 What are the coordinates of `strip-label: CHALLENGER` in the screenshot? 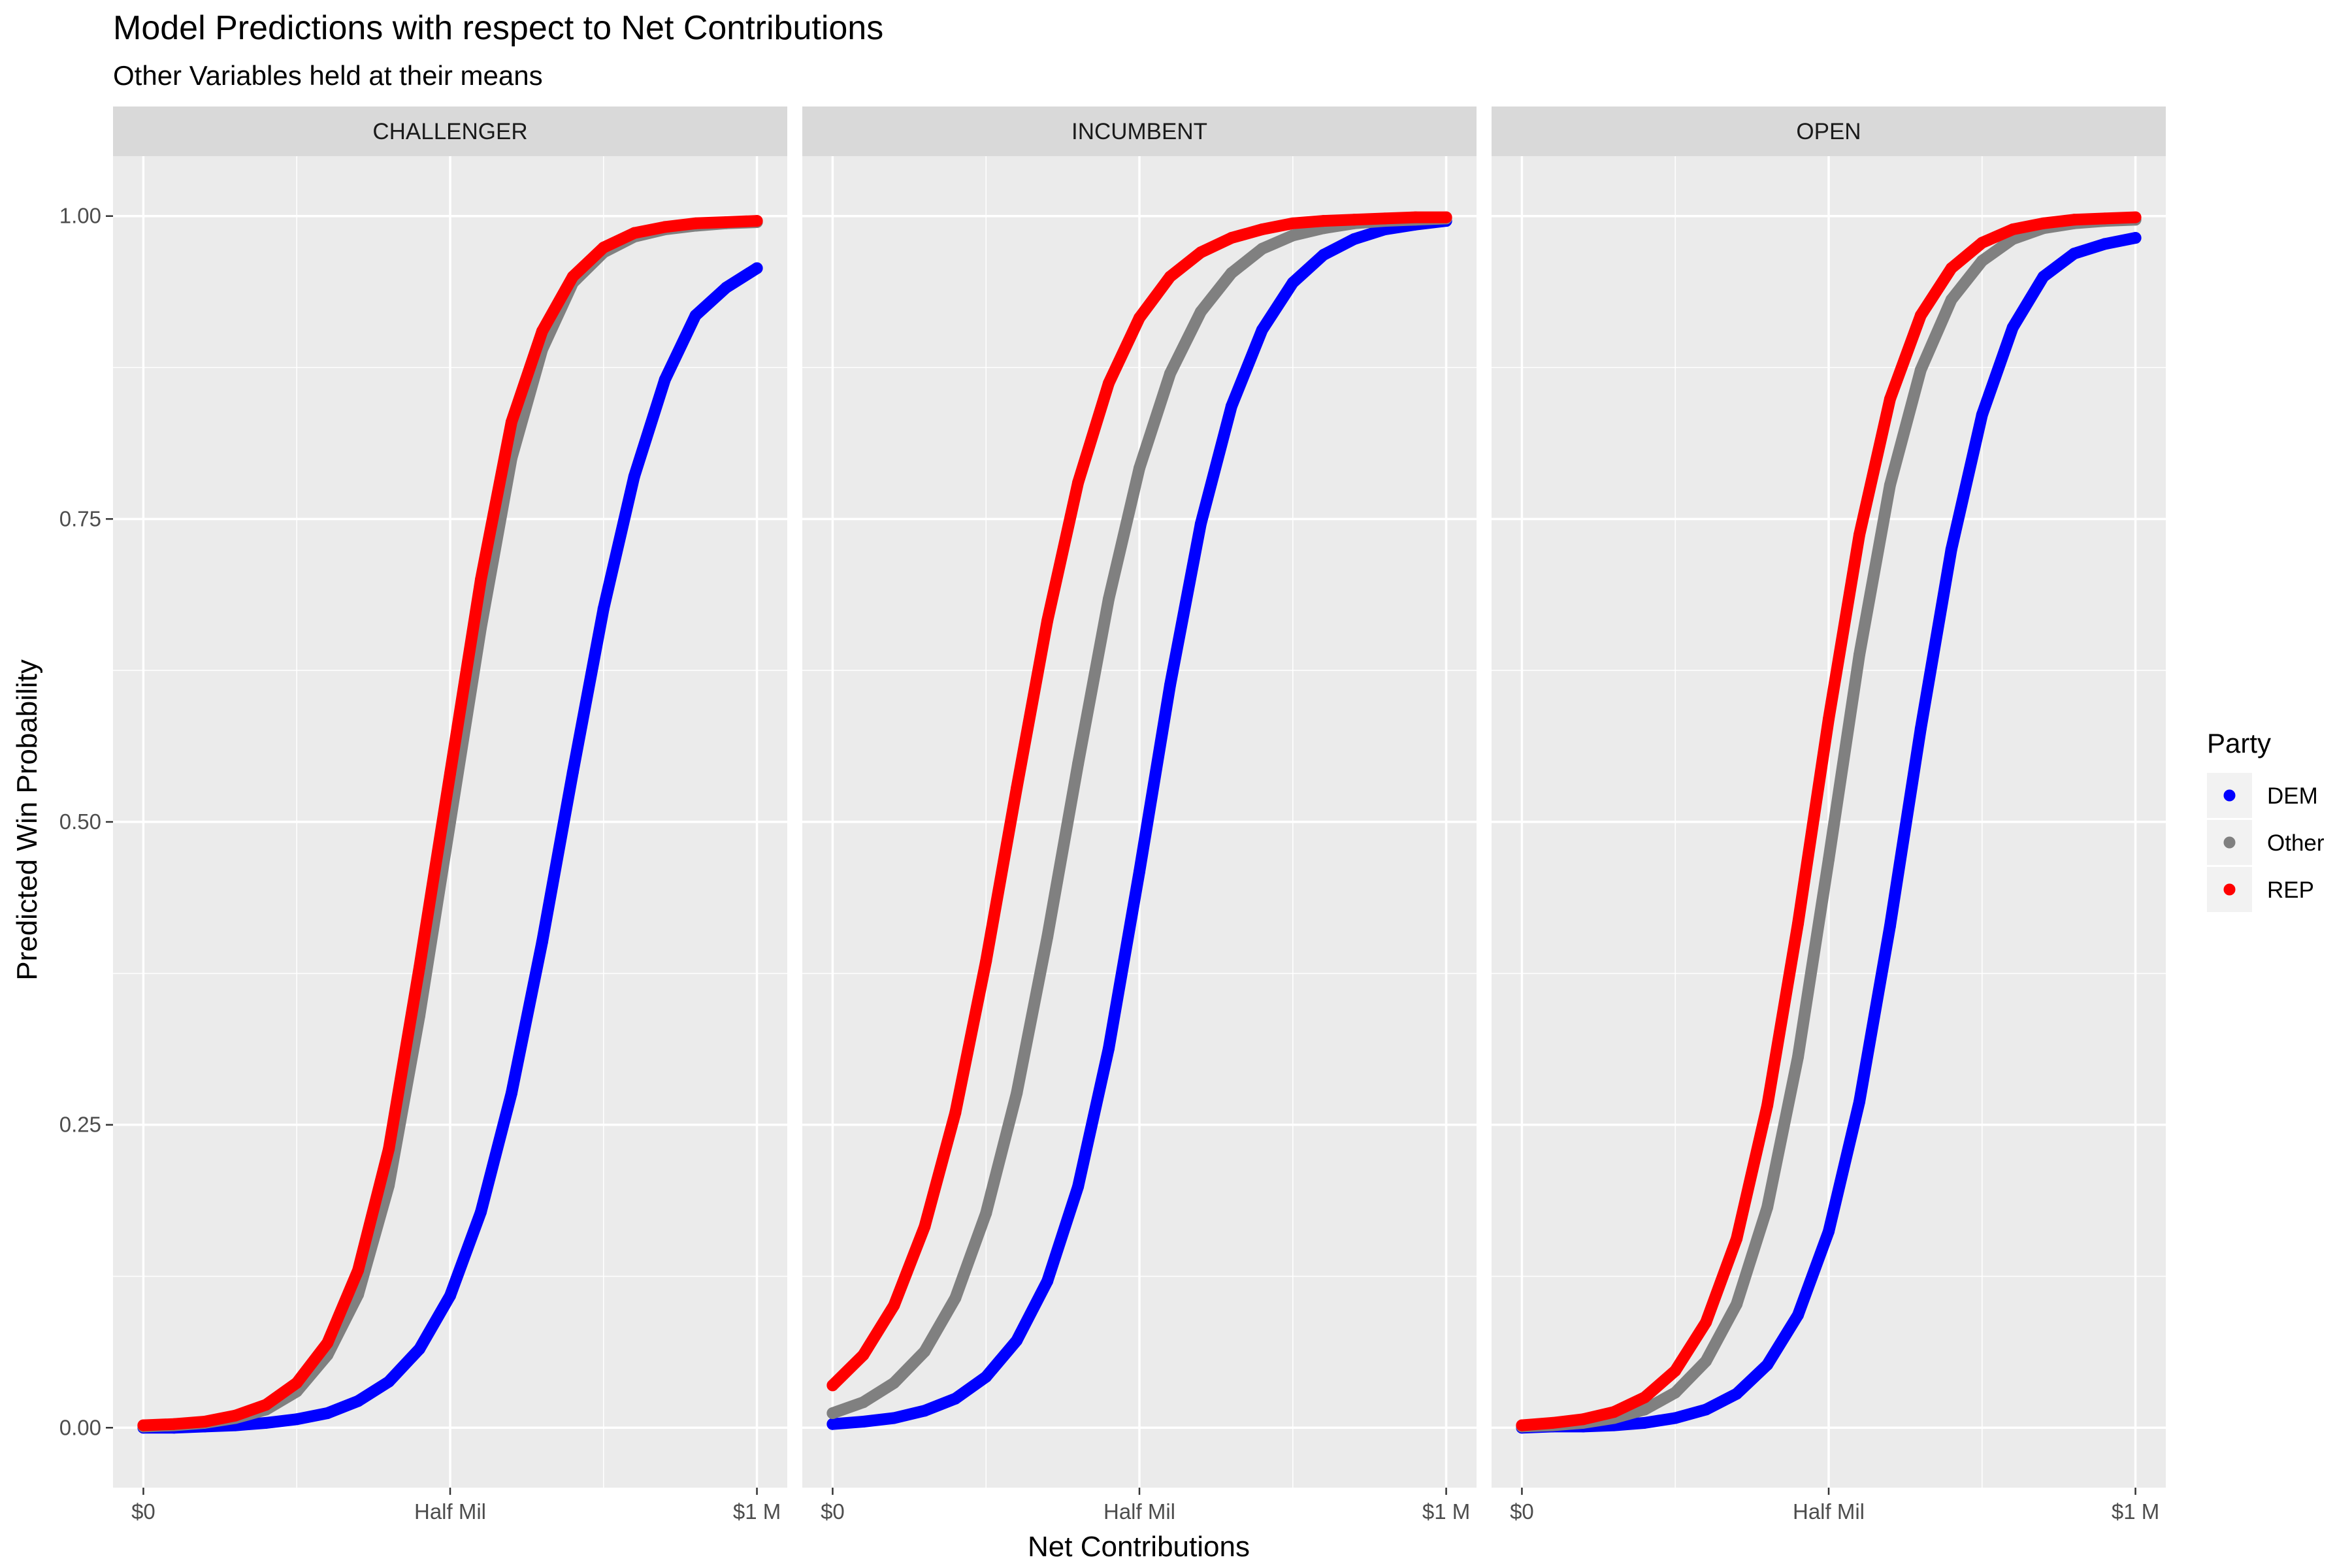 It's located at (449, 131).